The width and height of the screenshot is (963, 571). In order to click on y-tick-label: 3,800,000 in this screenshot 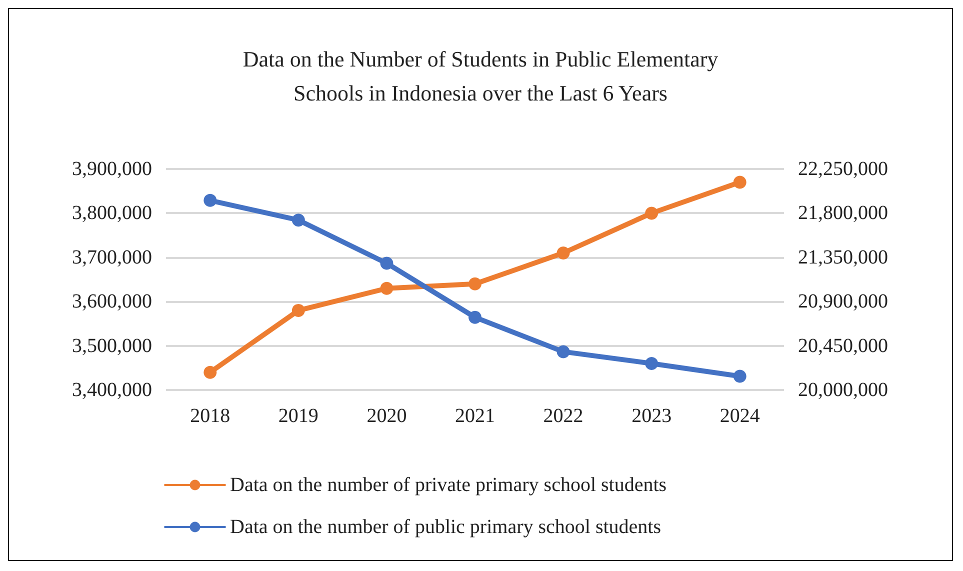, I will do `click(112, 213)`.